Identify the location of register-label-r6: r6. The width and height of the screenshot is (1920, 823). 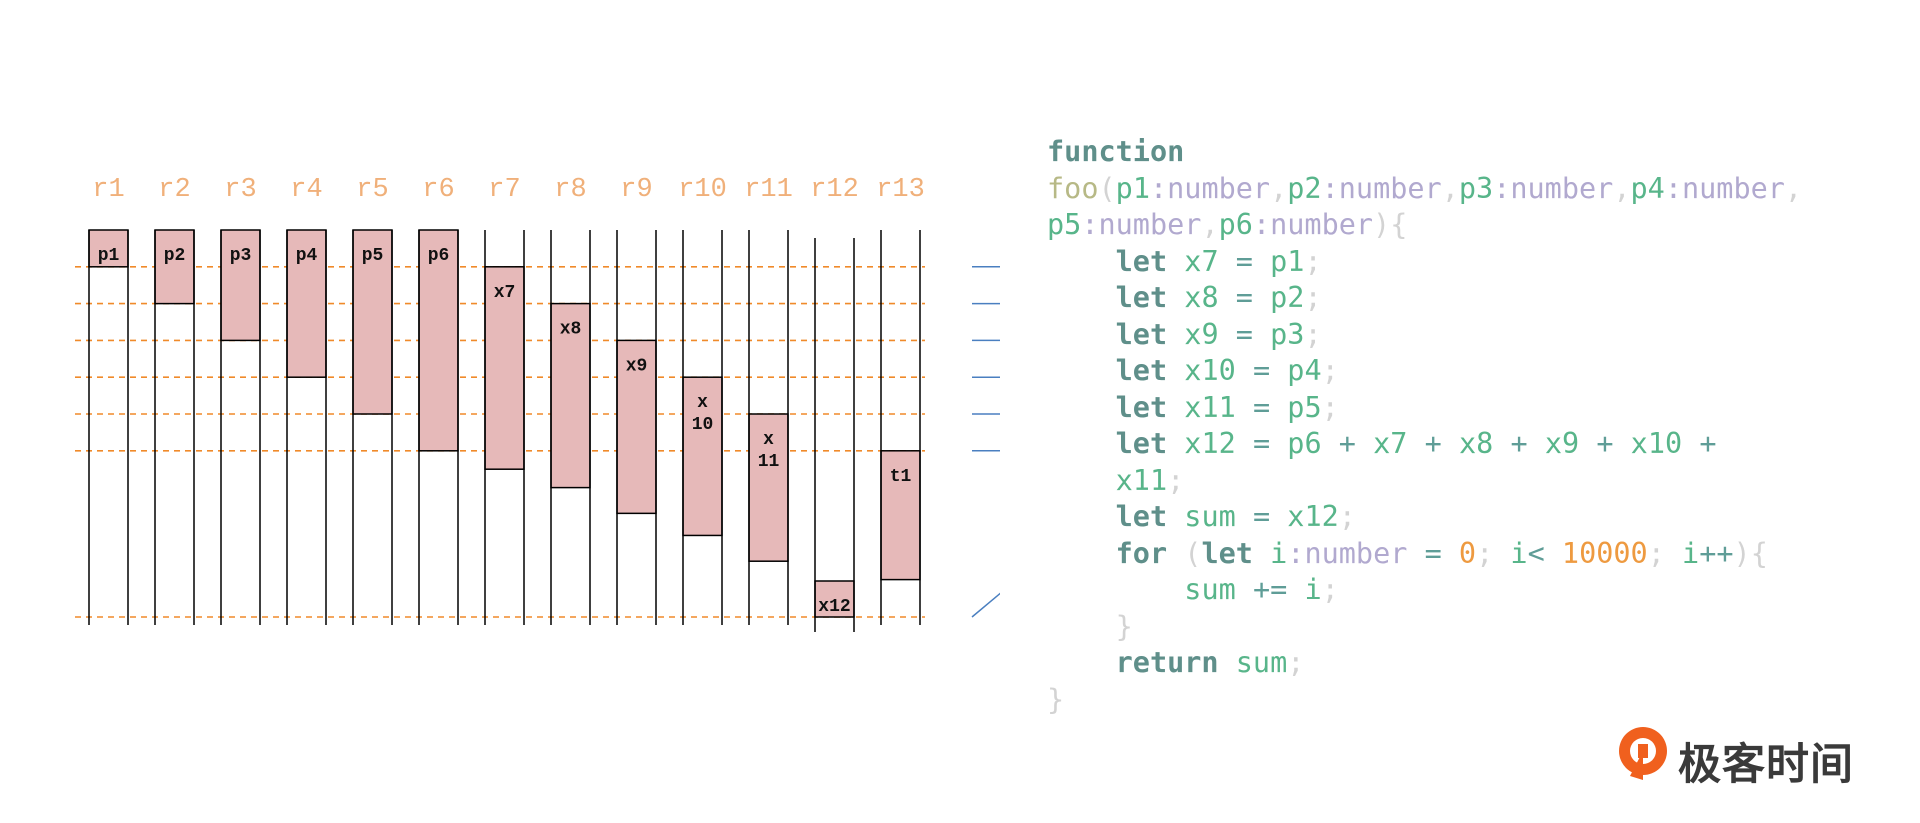
(438, 190).